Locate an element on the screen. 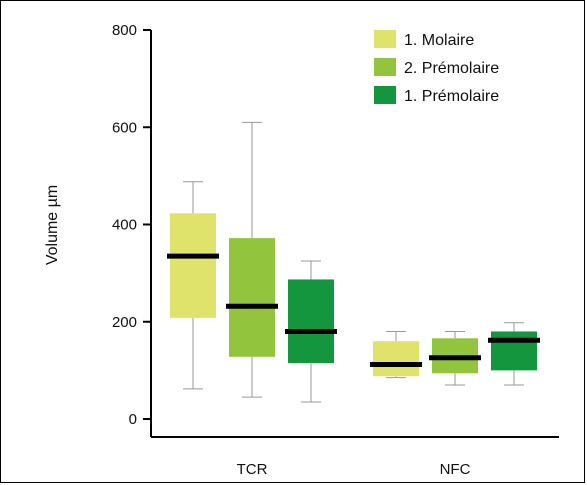  y-axis-label: Volume µm is located at coordinates (52, 225).